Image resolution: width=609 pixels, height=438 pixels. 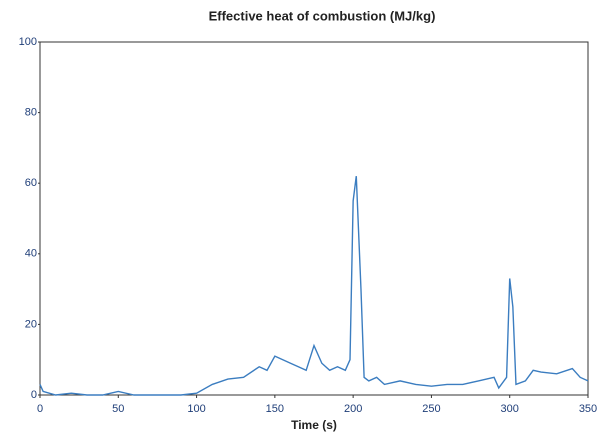 What do you see at coordinates (40, 409) in the screenshot?
I see `x-tick-label: 0` at bounding box center [40, 409].